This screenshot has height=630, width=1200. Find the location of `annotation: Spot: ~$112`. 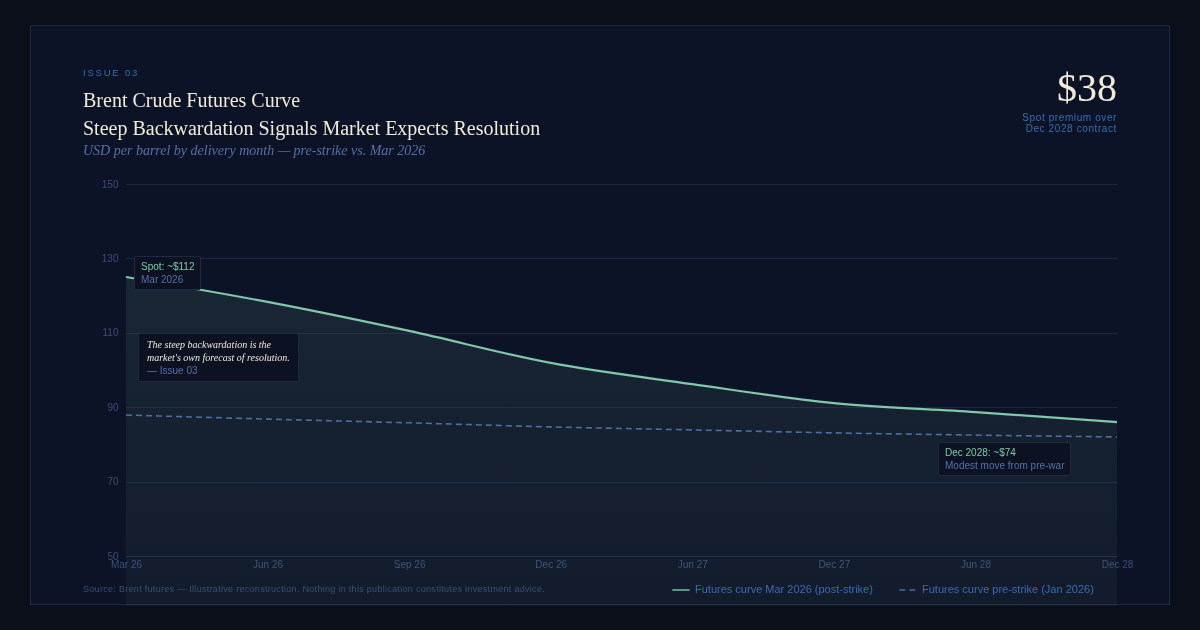

annotation: Spot: ~$112 is located at coordinates (168, 266).